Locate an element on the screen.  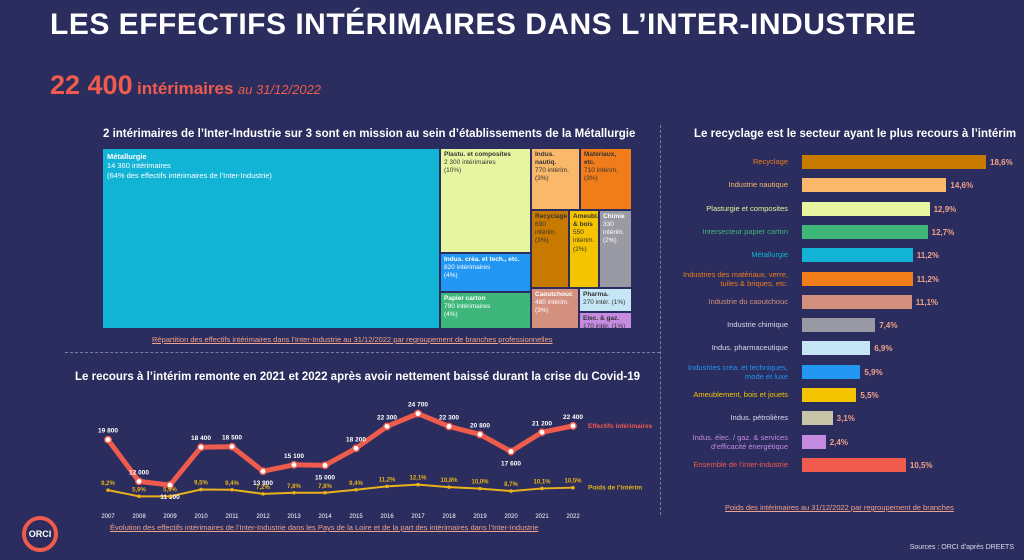
bar-value-label: 2,4% is located at coordinates (838, 442).